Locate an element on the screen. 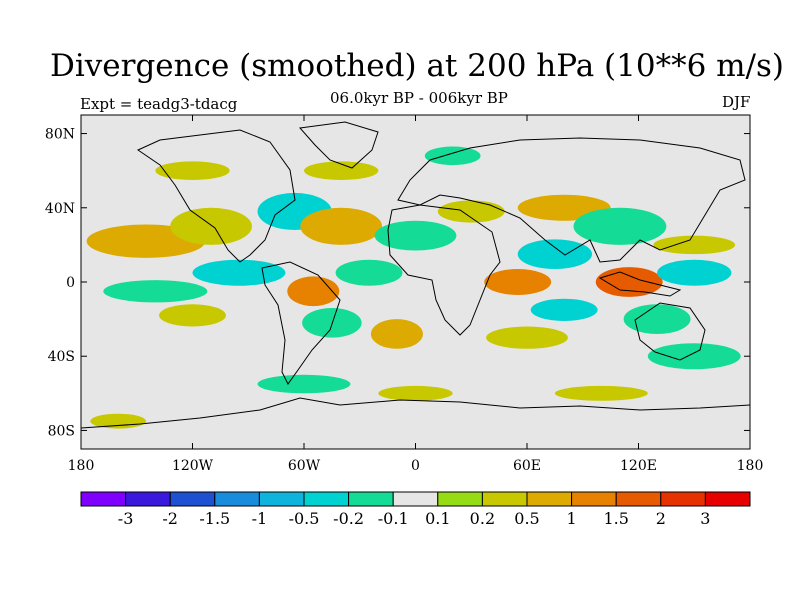 The width and height of the screenshot is (800, 600). experiment-label: Expt = teadg3-tdacg is located at coordinates (159, 104).